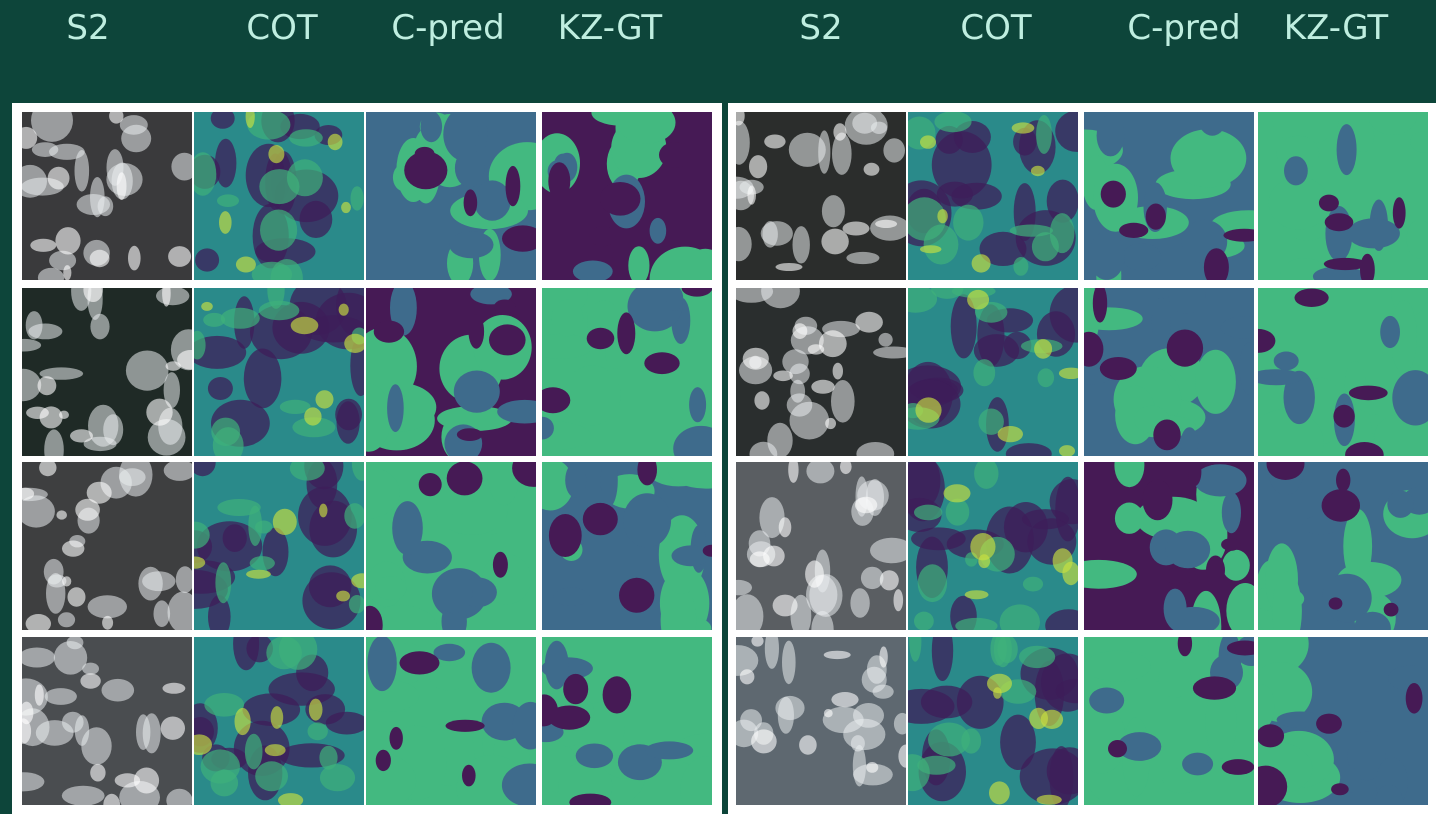  I want to click on col-header-s2-right: S2, so click(821, 28).